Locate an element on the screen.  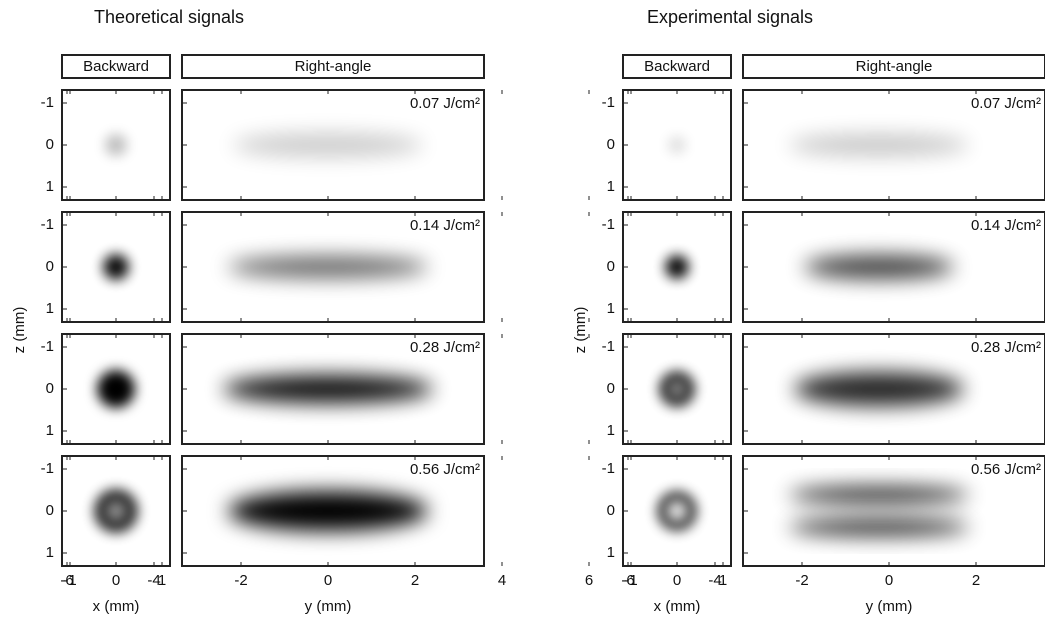
figure-title: Theoretical signals is located at coordinates (169, 17).